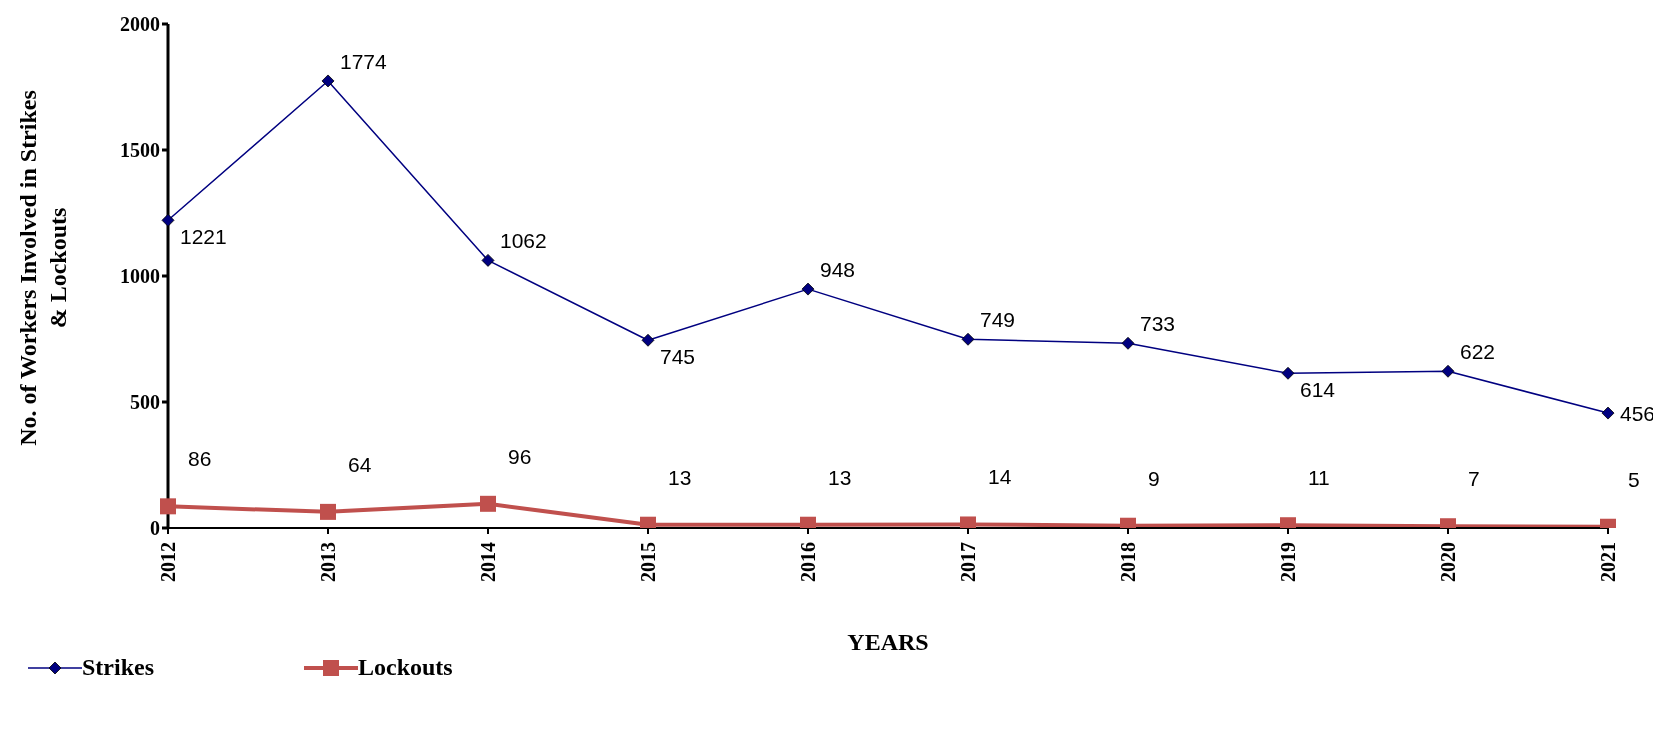  What do you see at coordinates (1154, 478) in the screenshot?
I see `data-label: 9` at bounding box center [1154, 478].